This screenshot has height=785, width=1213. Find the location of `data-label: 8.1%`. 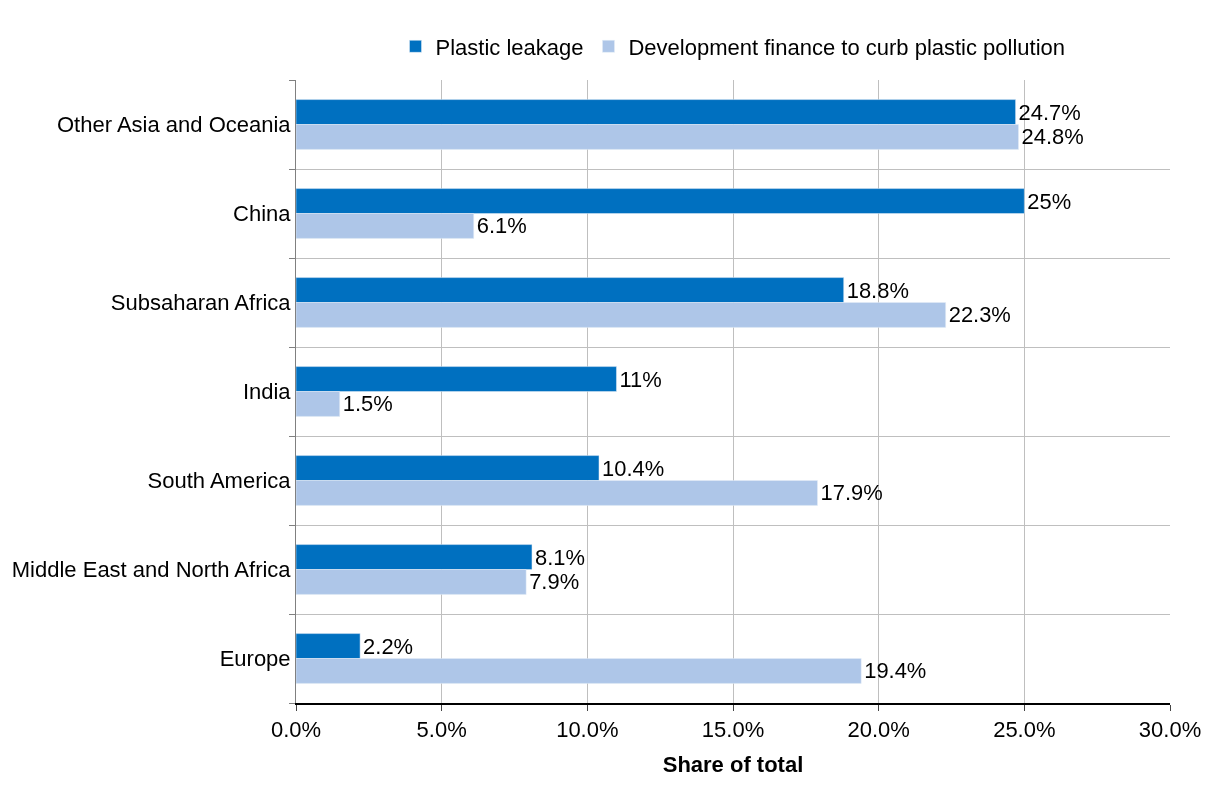

data-label: 8.1% is located at coordinates (560, 557).